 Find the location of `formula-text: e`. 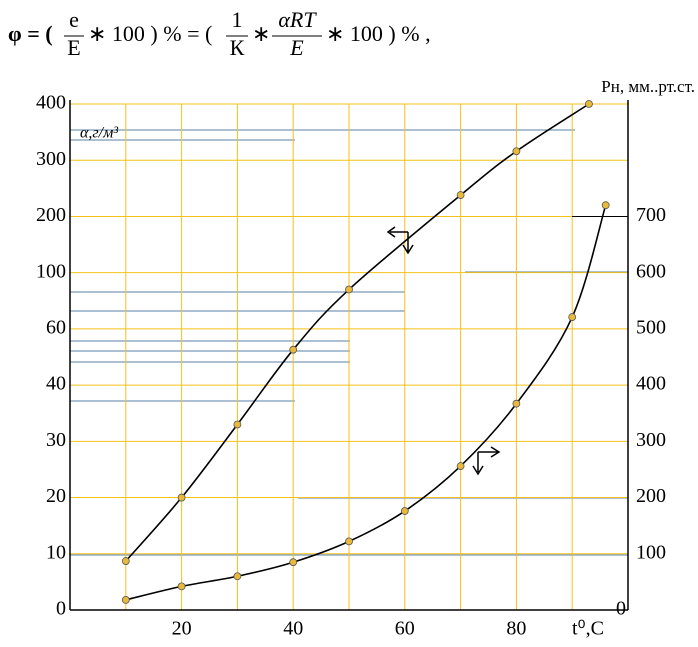

formula-text: e is located at coordinates (74, 19).